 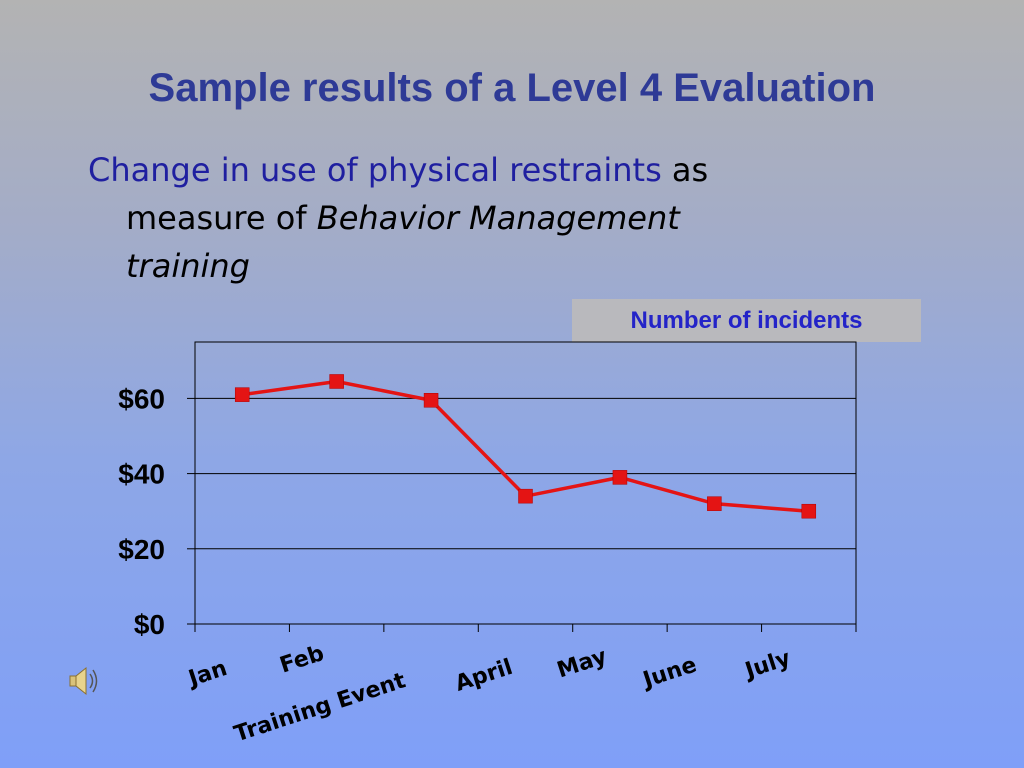 What do you see at coordinates (512, 88) in the screenshot?
I see `slide-title: Sample results of a Level 4 Evaluation` at bounding box center [512, 88].